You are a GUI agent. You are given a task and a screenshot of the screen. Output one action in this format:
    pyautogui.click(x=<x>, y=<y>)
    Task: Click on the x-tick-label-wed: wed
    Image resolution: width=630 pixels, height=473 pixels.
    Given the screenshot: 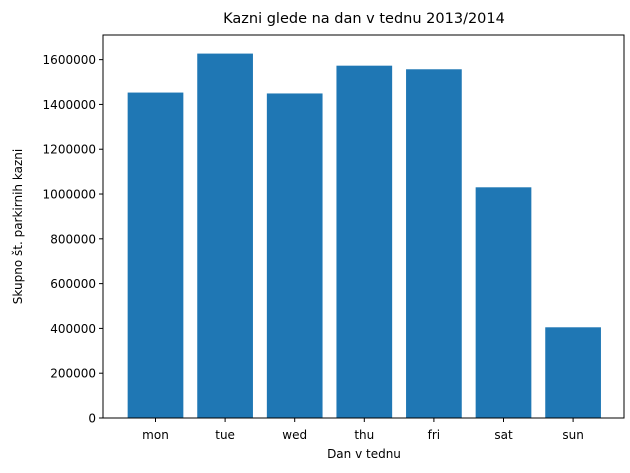 What is the action you would take?
    pyautogui.click(x=294, y=435)
    